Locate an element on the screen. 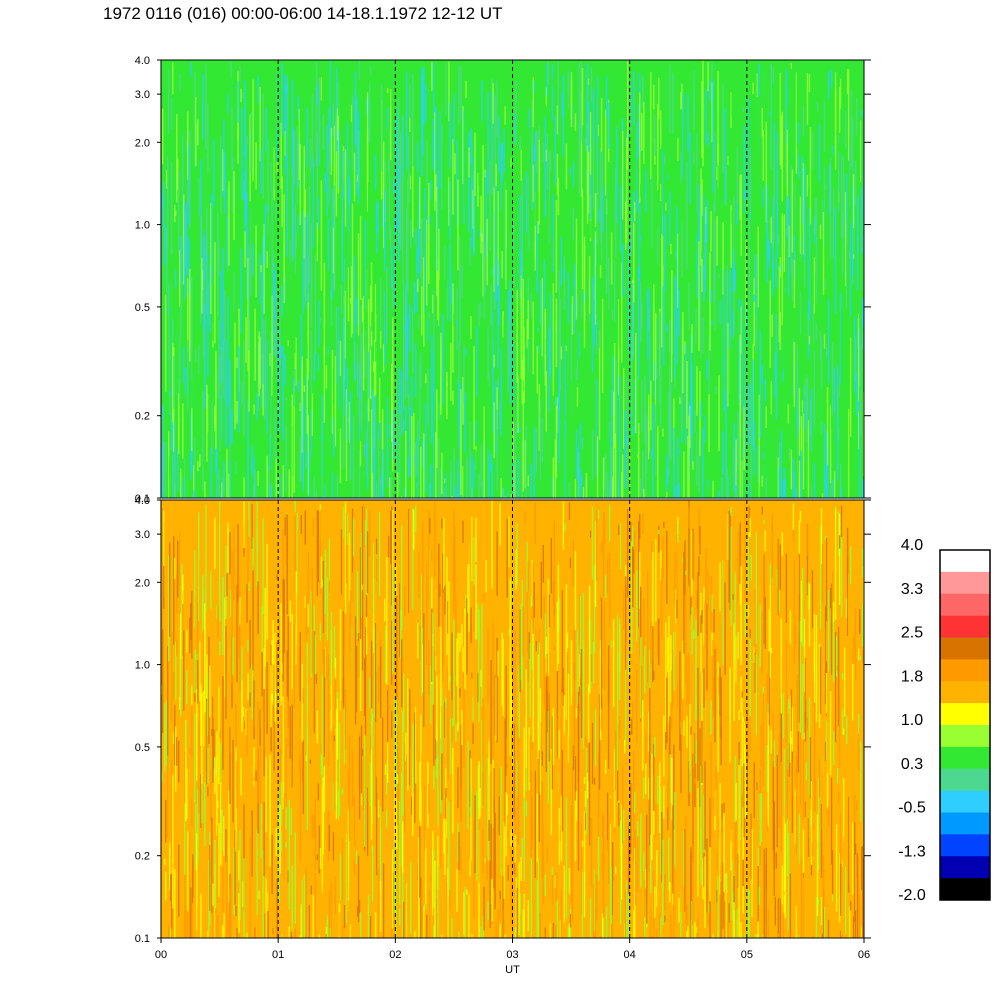  x-tick-label: 00 is located at coordinates (161, 955).